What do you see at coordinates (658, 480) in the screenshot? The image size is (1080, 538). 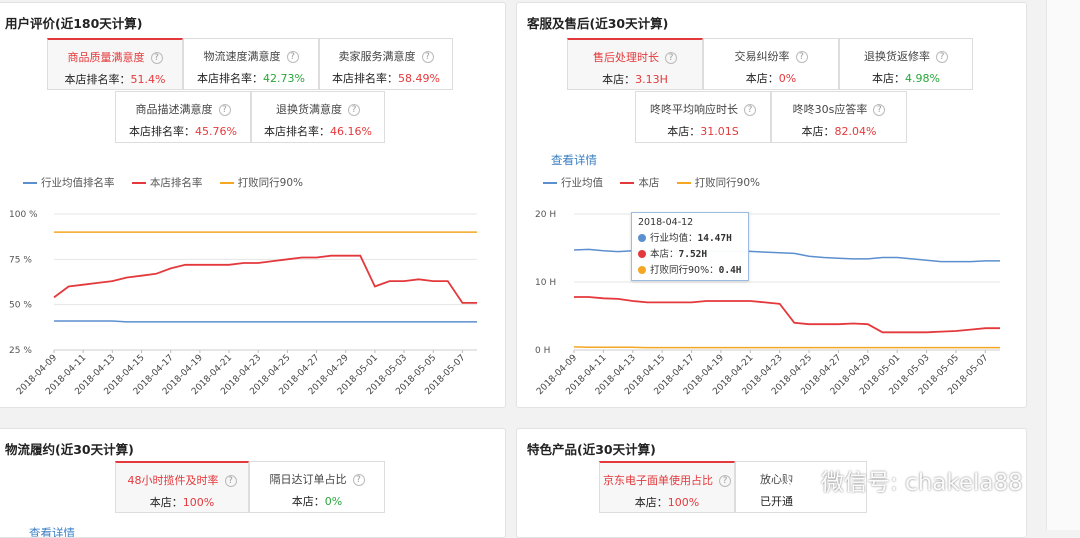 I see `card-name: 京东电子面单使用占比` at bounding box center [658, 480].